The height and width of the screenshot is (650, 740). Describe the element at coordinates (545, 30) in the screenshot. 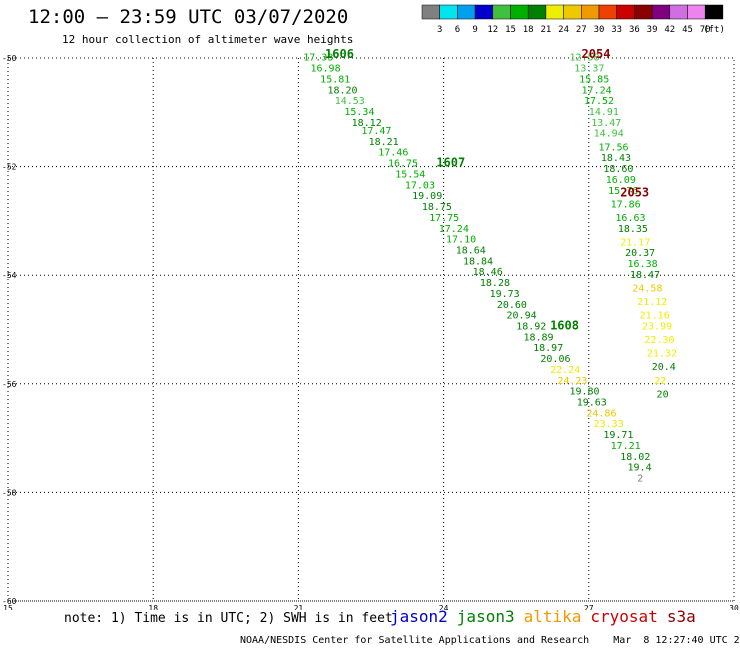

I see `colorbar-label: 21` at that location.